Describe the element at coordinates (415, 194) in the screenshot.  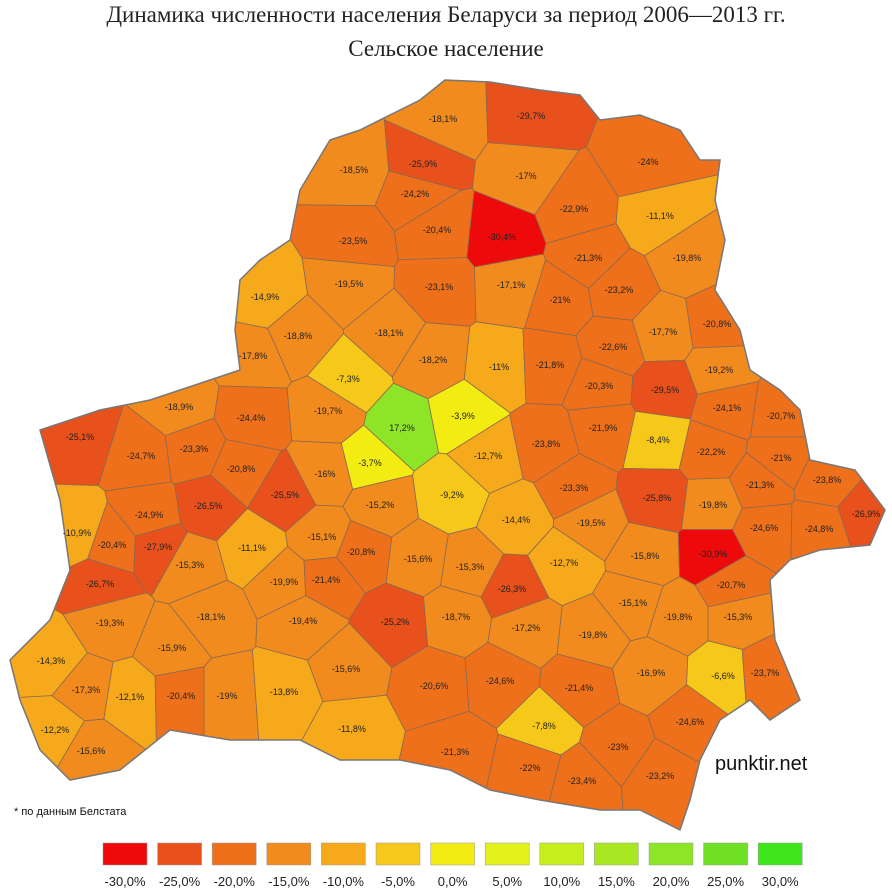
I see `region-label: -24,2%` at that location.